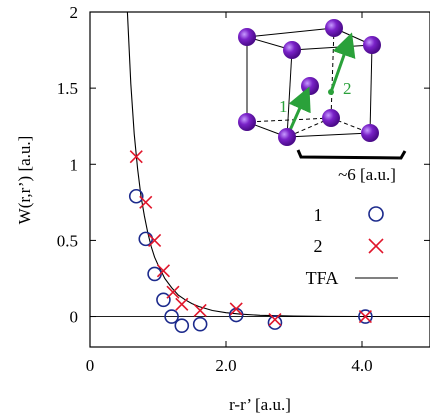 The height and width of the screenshot is (418, 430). Describe the element at coordinates (347, 88) in the screenshot. I see `arrow-label-2: 2` at that location.